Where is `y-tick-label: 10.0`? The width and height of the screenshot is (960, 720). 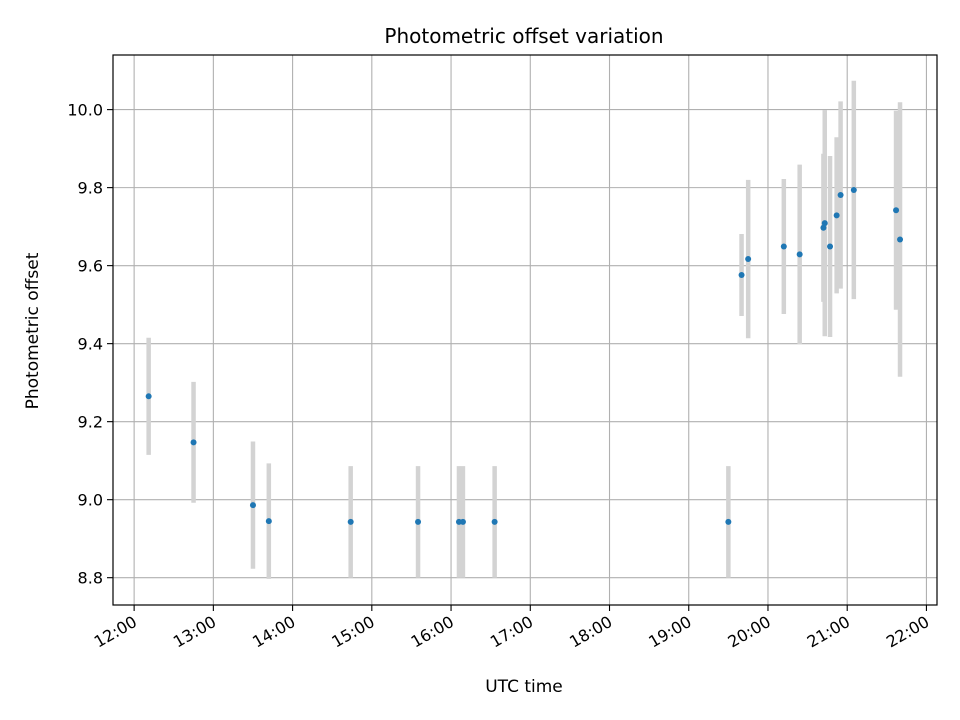
y-tick-label: 10.0 is located at coordinates (85, 110).